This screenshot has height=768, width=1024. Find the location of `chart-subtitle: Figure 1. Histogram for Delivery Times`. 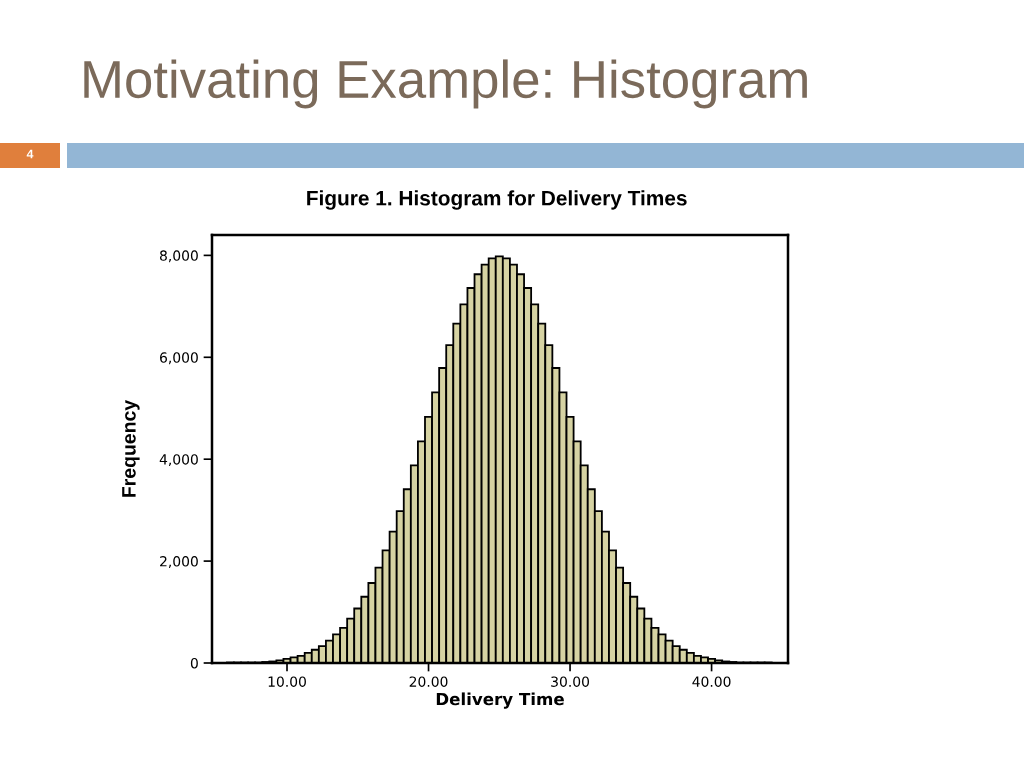

chart-subtitle: Figure 1. Histogram for Delivery Times is located at coordinates (497, 200).